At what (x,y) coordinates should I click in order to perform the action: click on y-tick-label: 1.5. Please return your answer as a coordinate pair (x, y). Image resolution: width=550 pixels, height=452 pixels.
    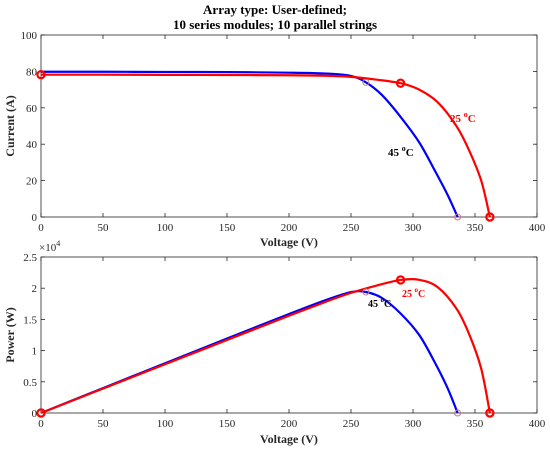
    Looking at the image, I should click on (30, 320).